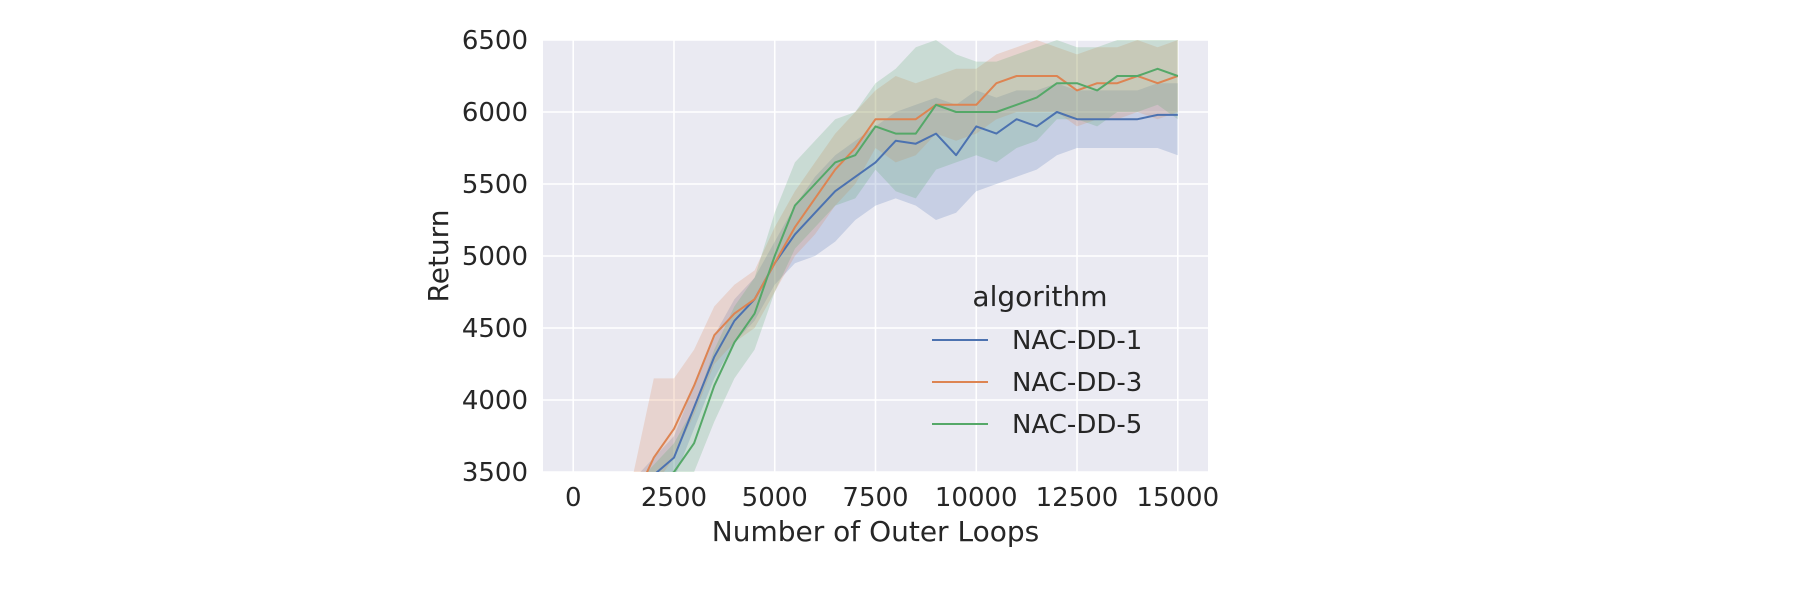 This screenshot has width=1800, height=600. Describe the element at coordinates (976, 498) in the screenshot. I see `x-tick-label: 10000` at that location.